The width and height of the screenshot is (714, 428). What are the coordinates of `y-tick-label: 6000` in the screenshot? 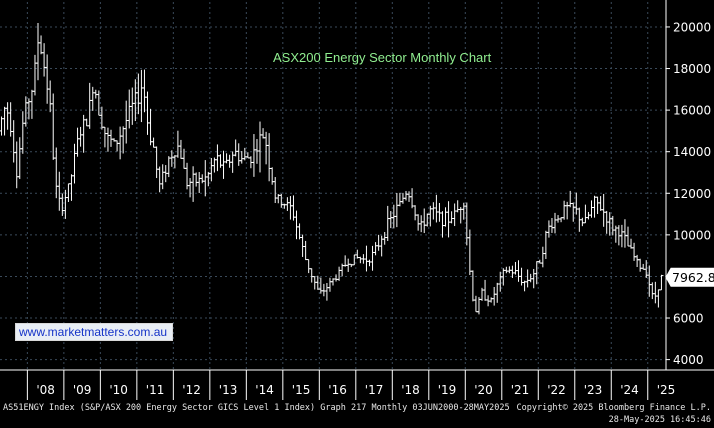 It's located at (688, 319).